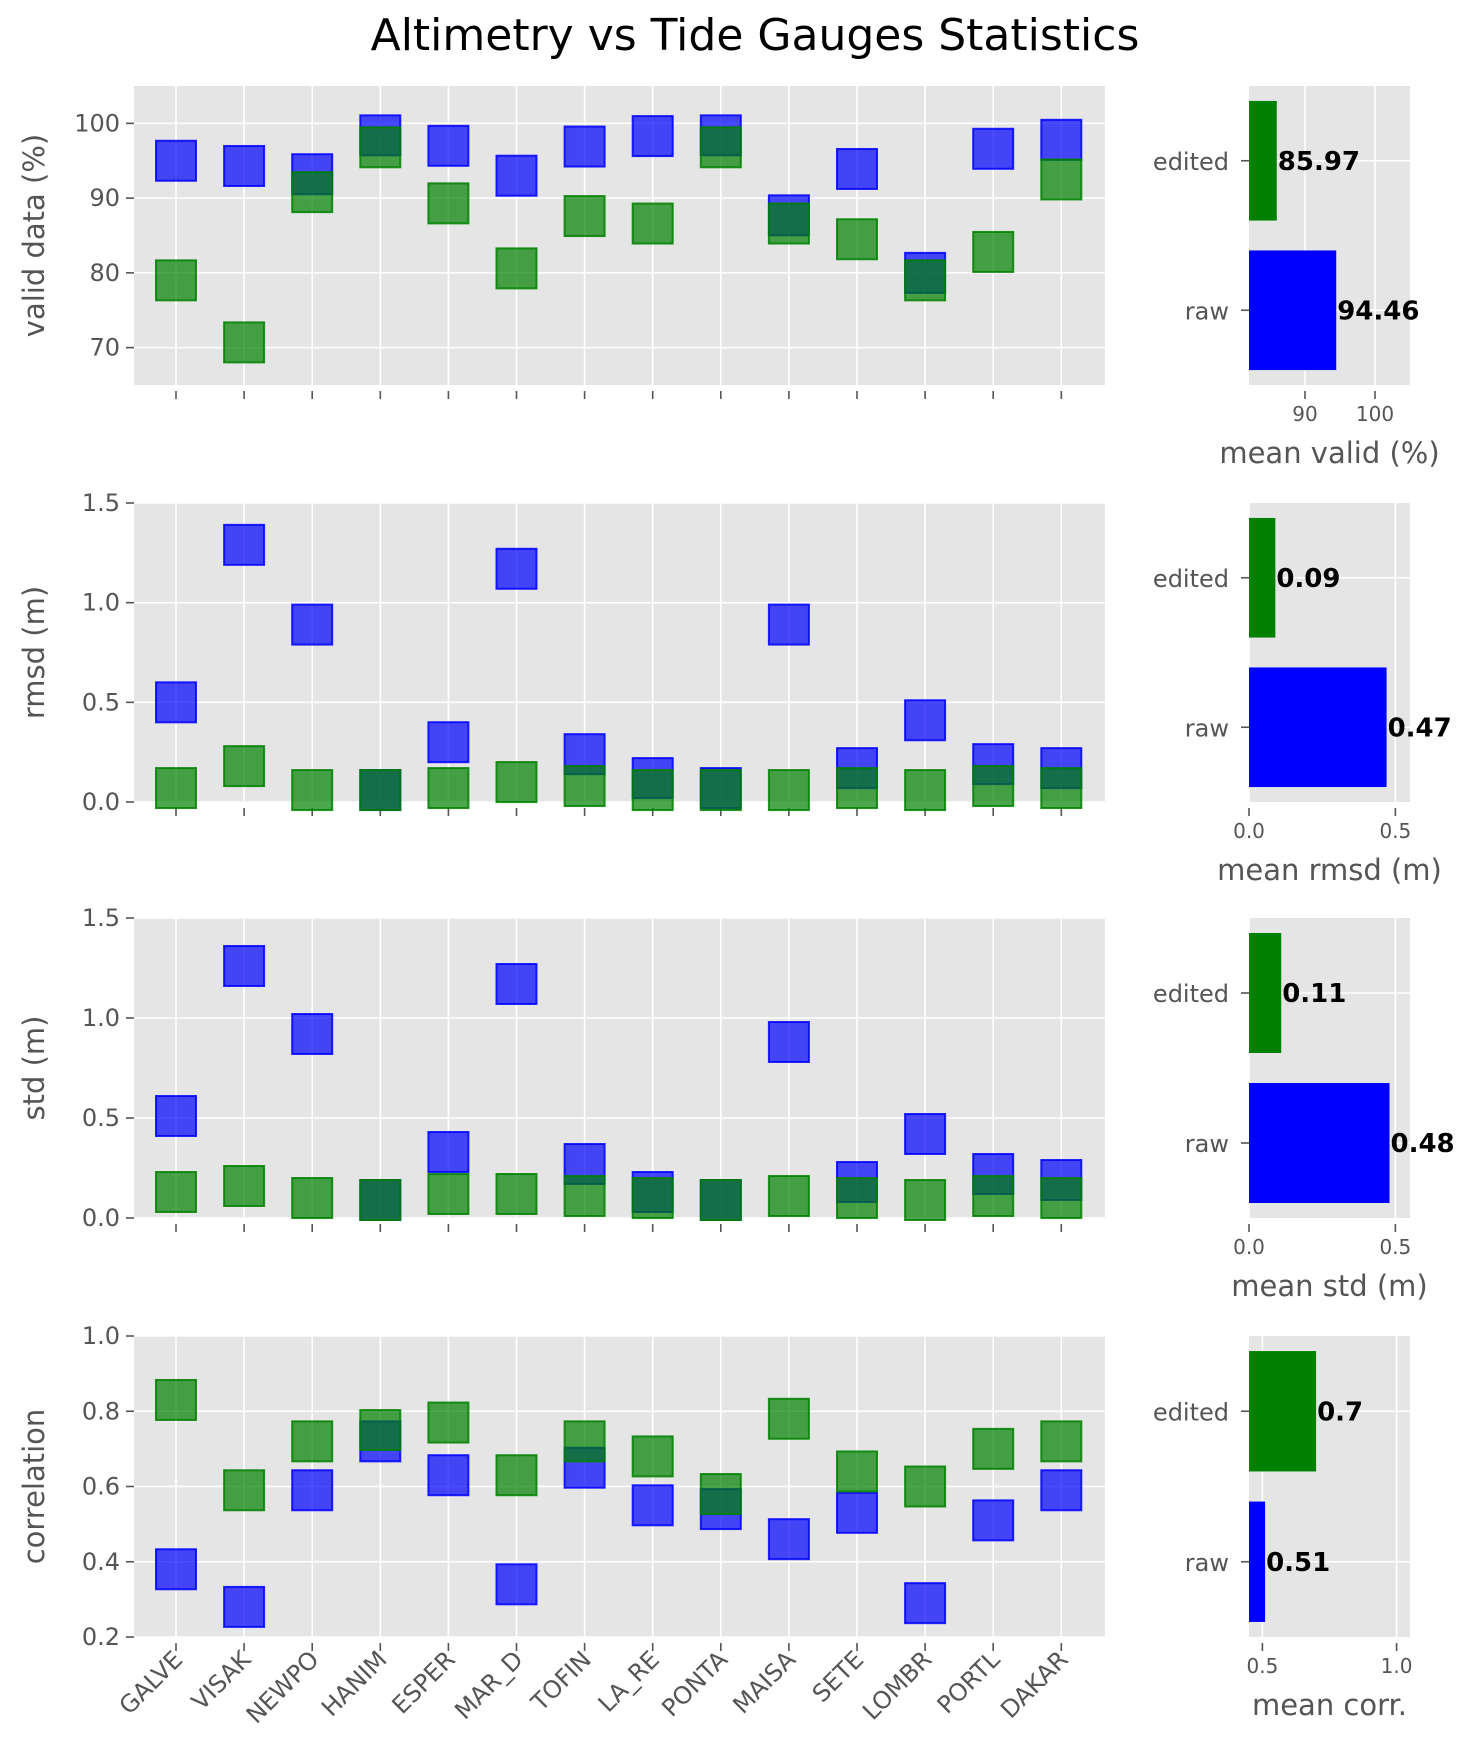 This screenshot has height=1759, width=1470. Describe the element at coordinates (1329, 1705) in the screenshot. I see `x-axis-label: mean corr.` at that location.